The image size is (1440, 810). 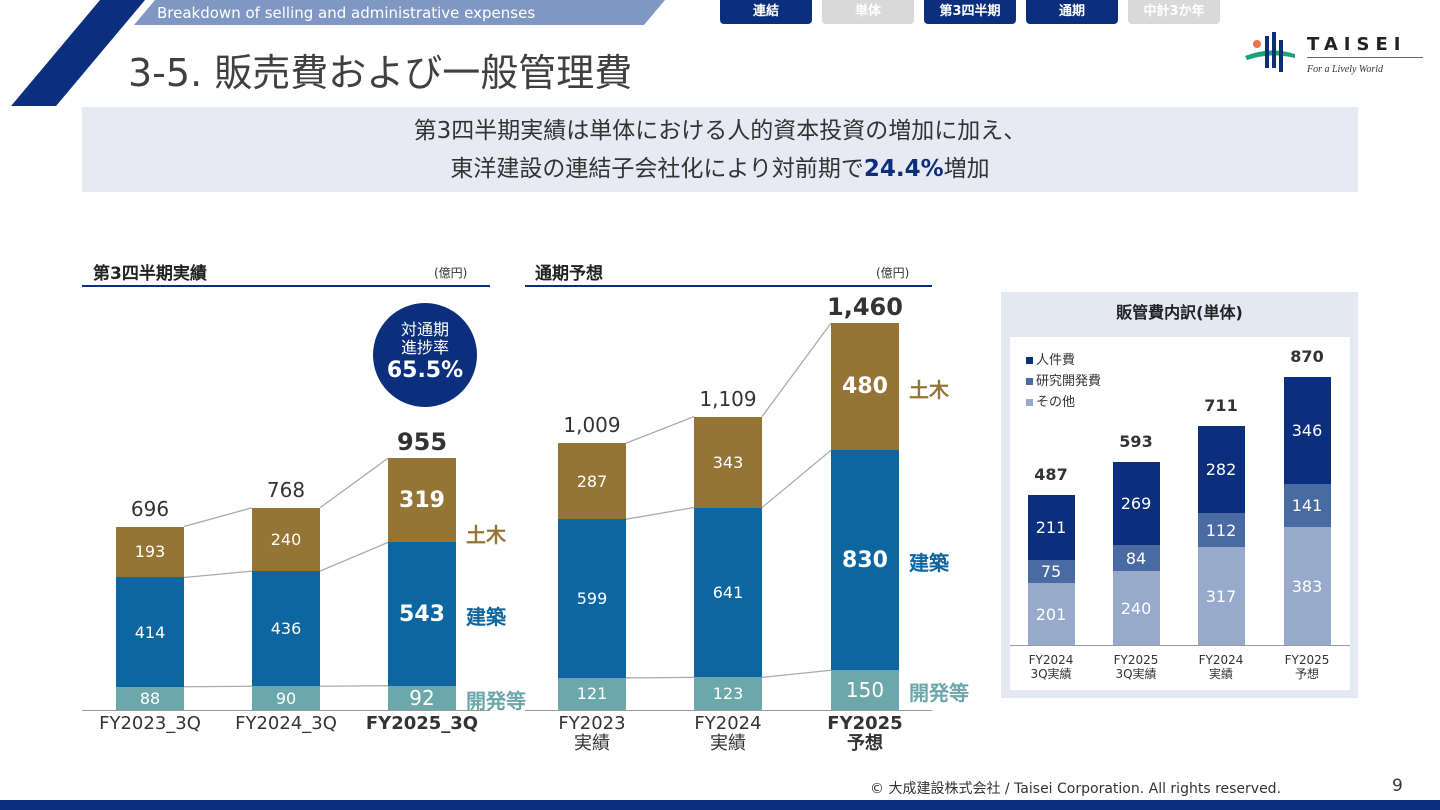 What do you see at coordinates (903, 169) in the screenshot?
I see `growth-rate: 24.4%` at bounding box center [903, 169].